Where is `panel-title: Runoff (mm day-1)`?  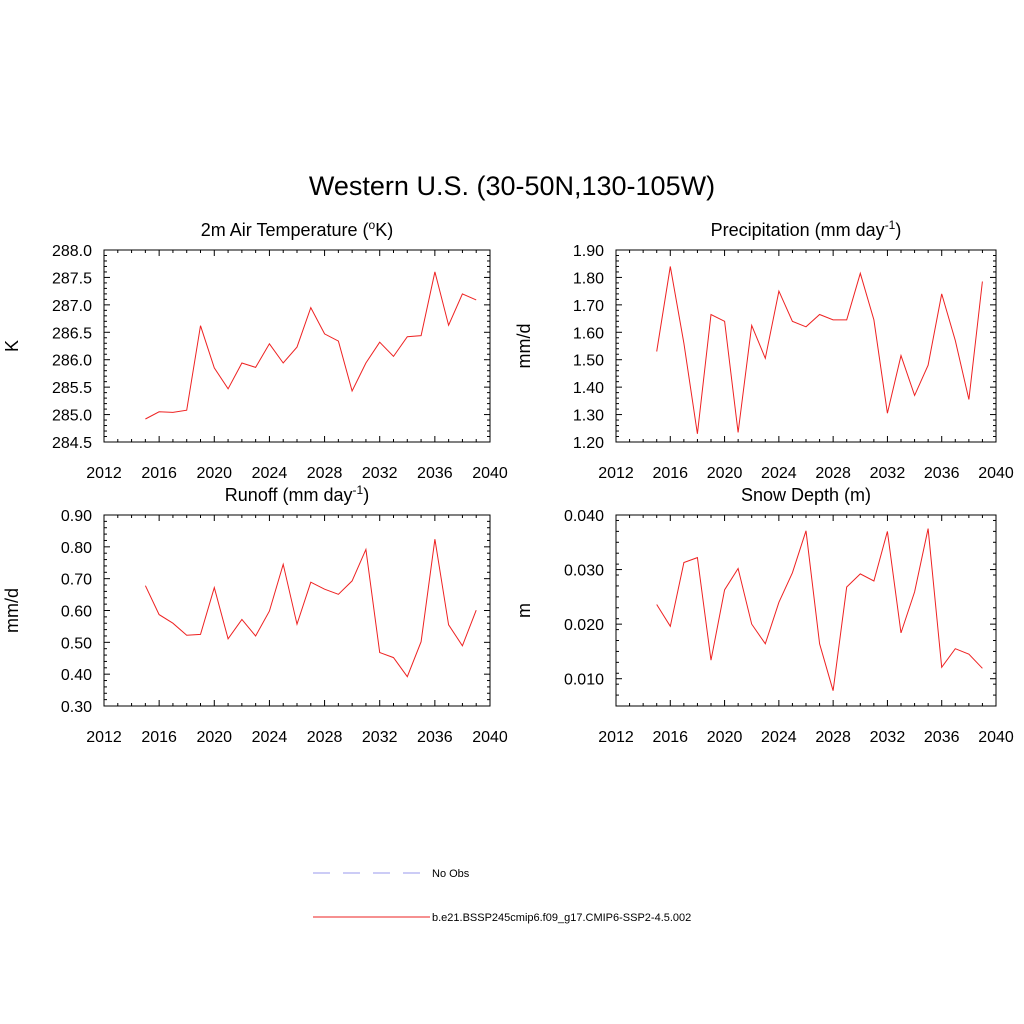 panel-title: Runoff (mm day-1) is located at coordinates (297, 494).